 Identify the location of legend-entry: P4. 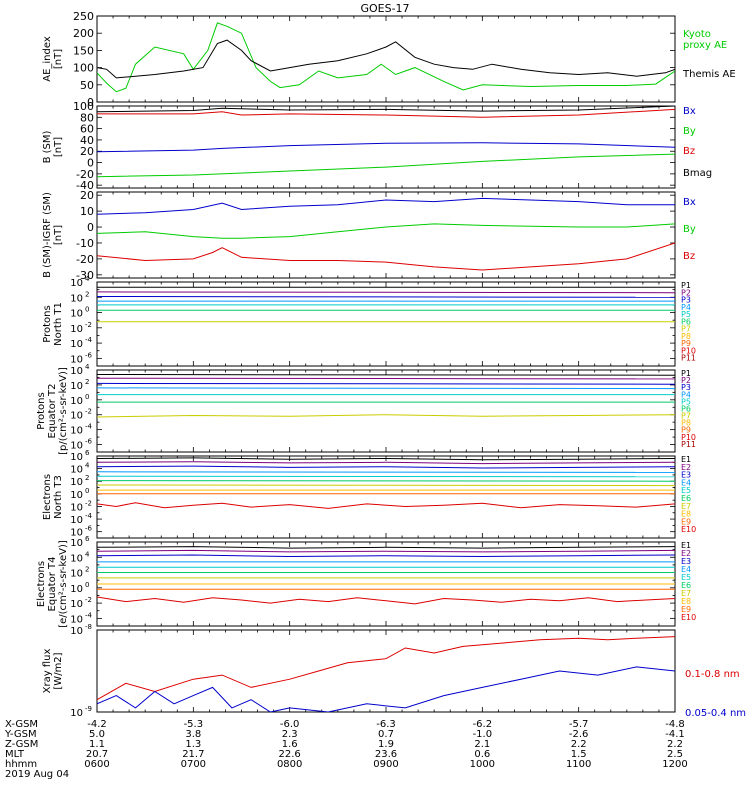
(686, 307).